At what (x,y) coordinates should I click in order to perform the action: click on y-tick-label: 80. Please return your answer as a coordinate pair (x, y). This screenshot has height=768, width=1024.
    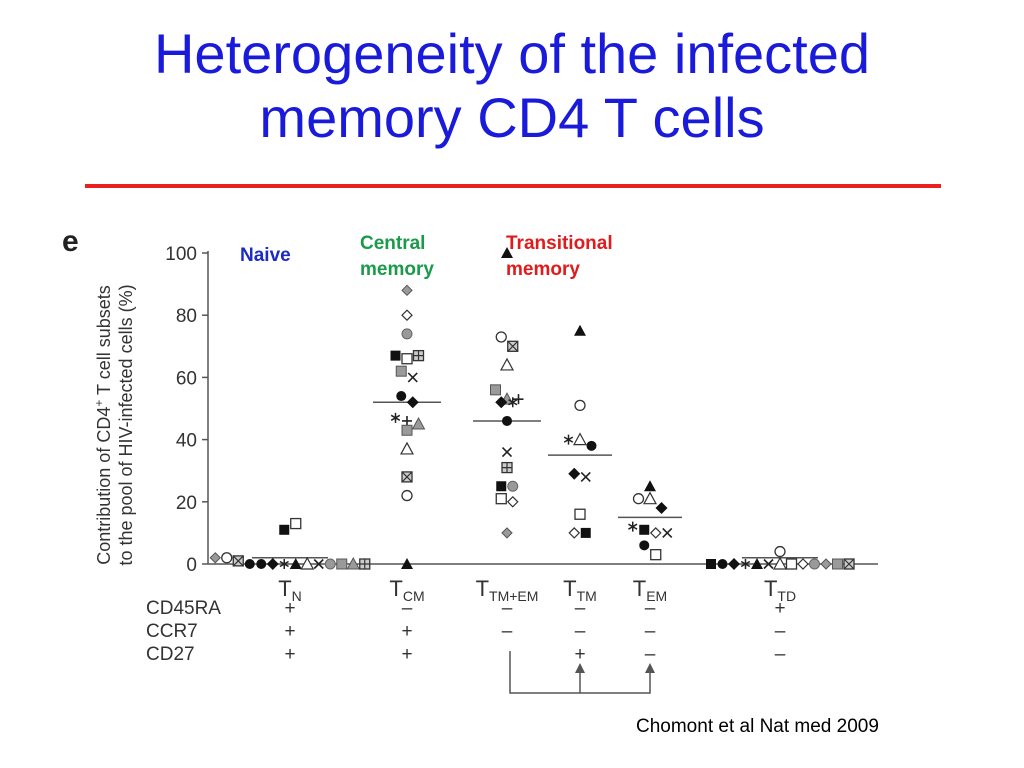
    Looking at the image, I should click on (186, 316).